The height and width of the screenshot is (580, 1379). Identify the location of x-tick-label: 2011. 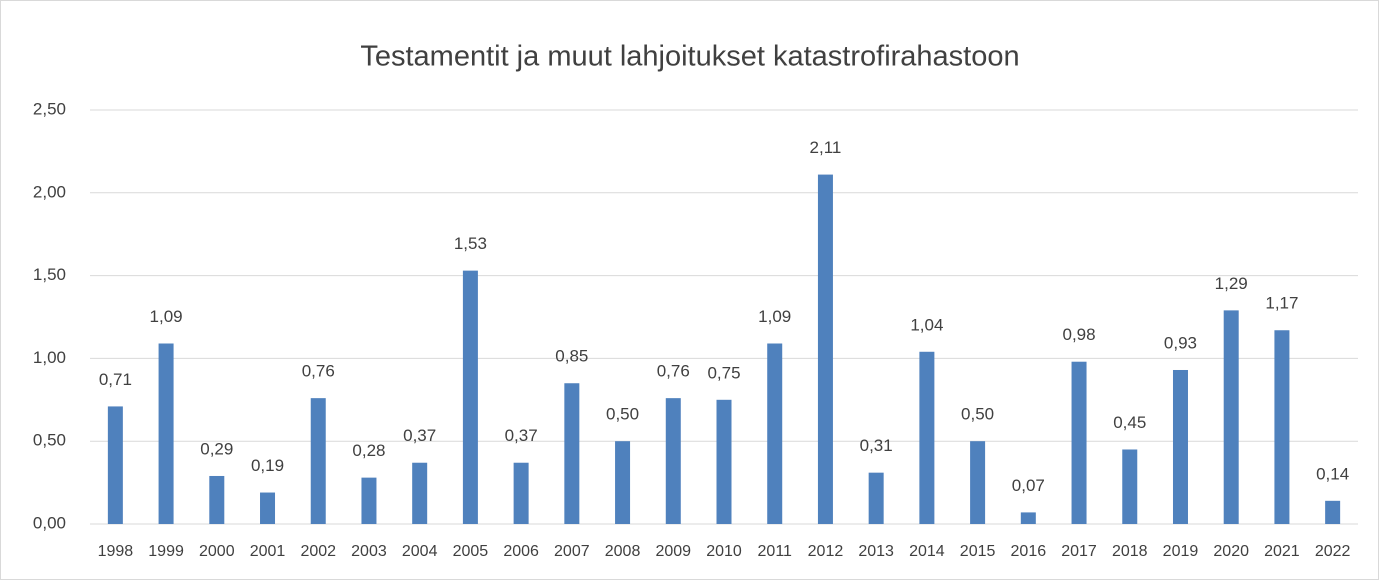
(775, 551).